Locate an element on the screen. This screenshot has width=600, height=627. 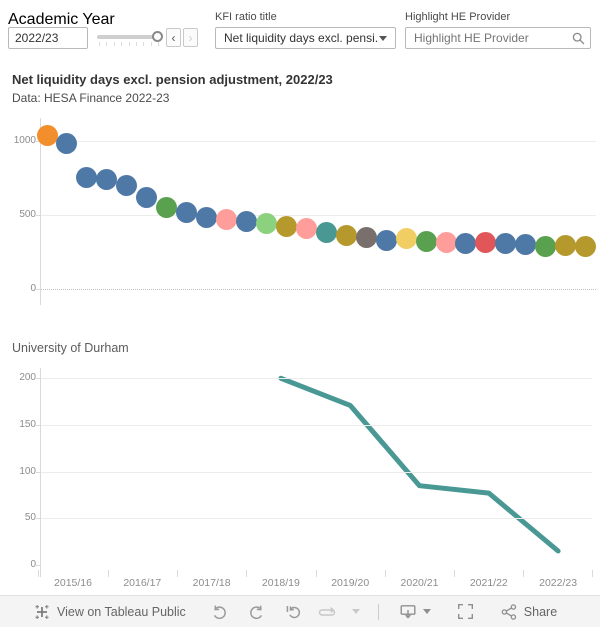
line-x-tick-label: 2020/21 is located at coordinates (419, 583).